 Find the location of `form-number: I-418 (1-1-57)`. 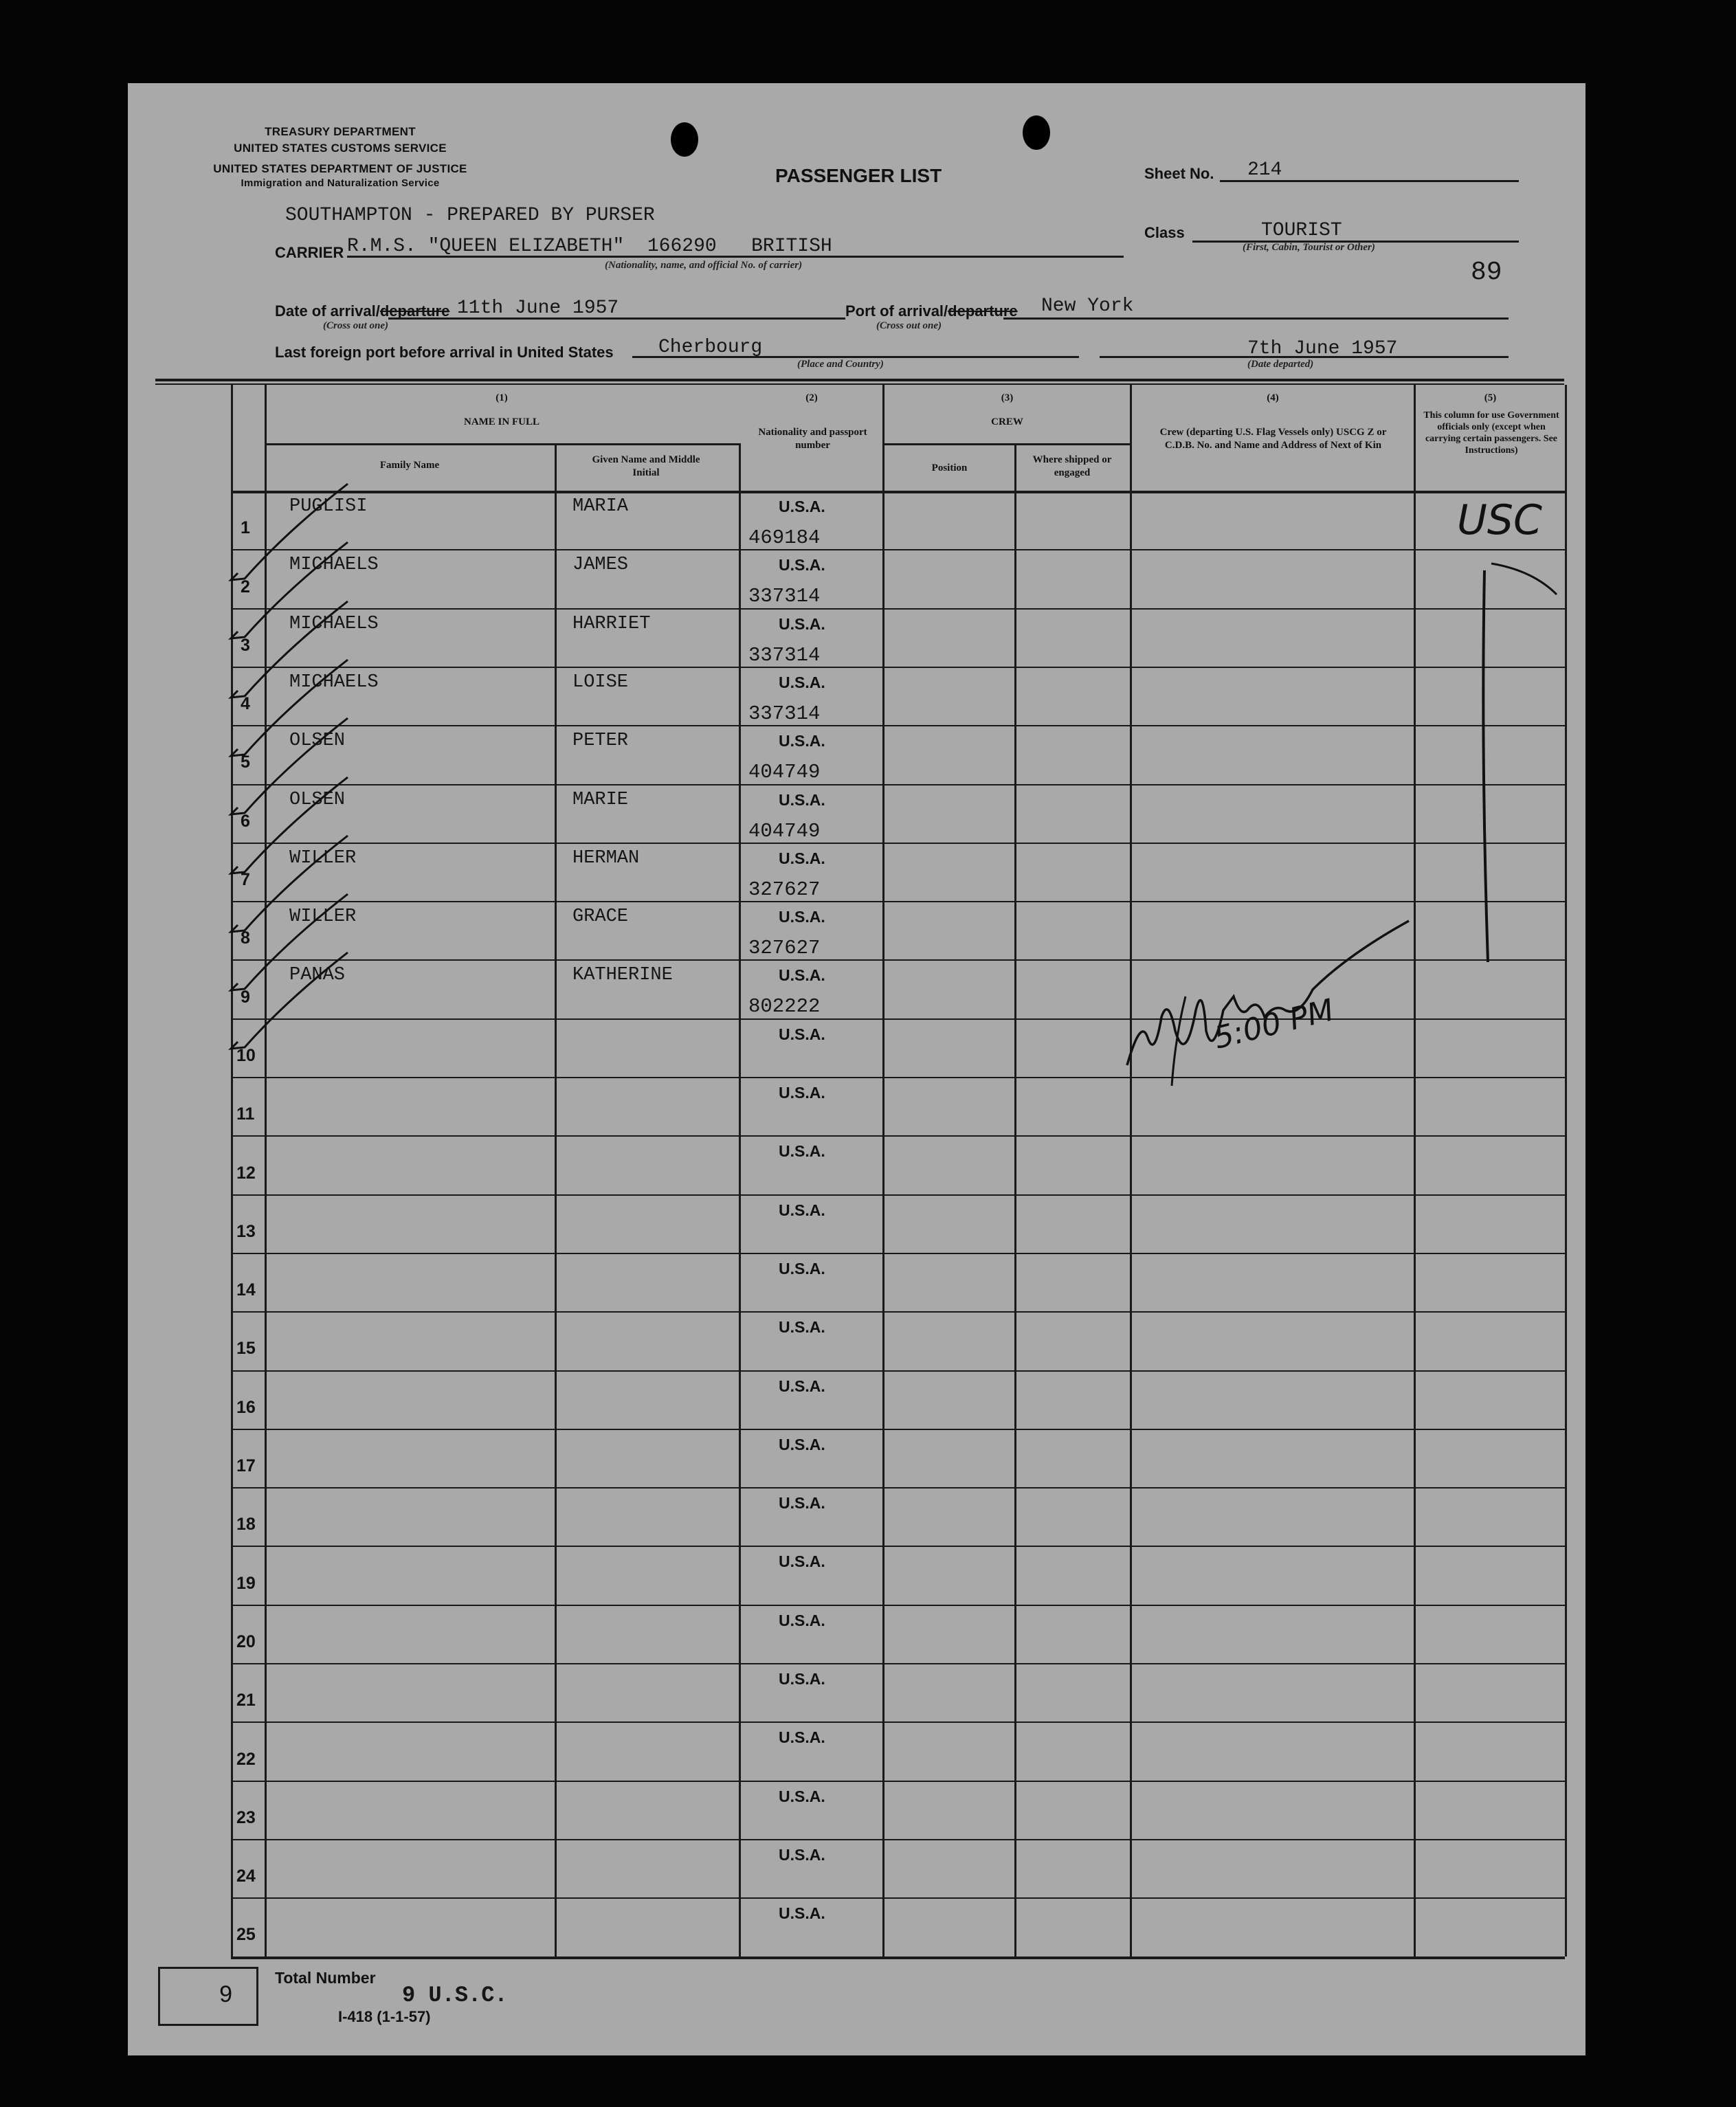

form-number: I-418 (1-1-57) is located at coordinates (384, 2017).